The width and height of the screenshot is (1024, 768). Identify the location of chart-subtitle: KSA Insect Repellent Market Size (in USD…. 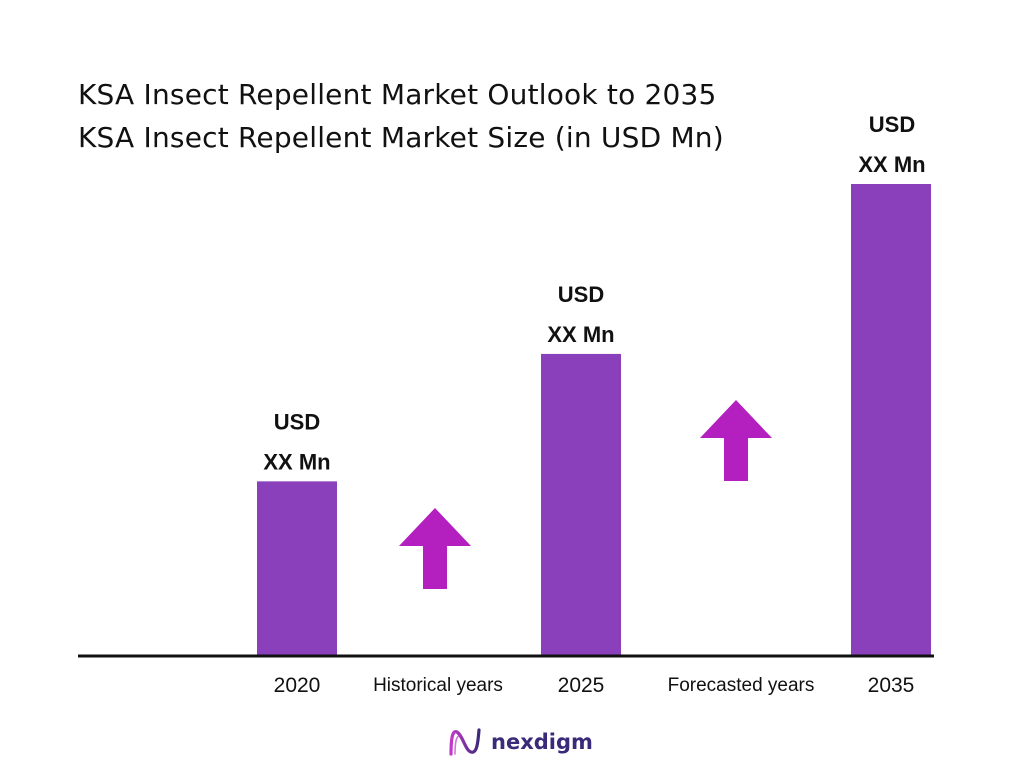
(401, 137).